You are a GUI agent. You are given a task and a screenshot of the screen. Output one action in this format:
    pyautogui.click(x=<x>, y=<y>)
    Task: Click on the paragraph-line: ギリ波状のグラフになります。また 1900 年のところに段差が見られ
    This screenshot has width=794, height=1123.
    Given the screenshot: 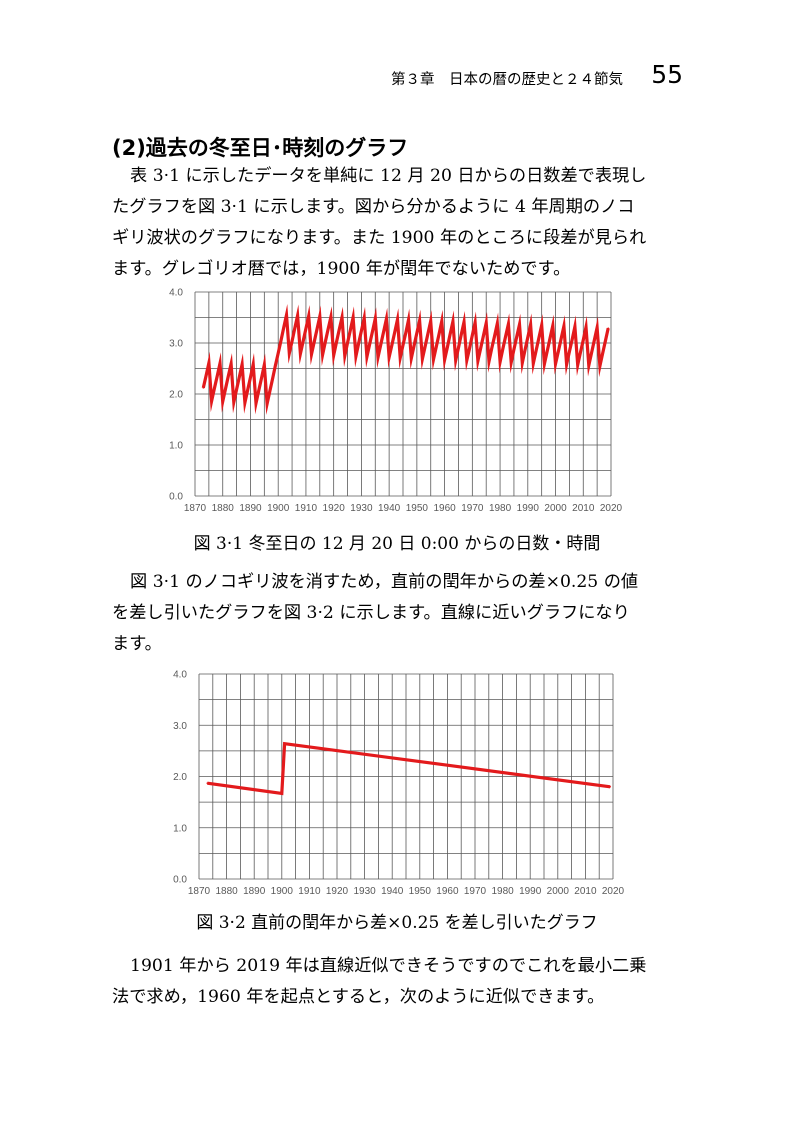 What is the action you would take?
    pyautogui.click(x=379, y=238)
    